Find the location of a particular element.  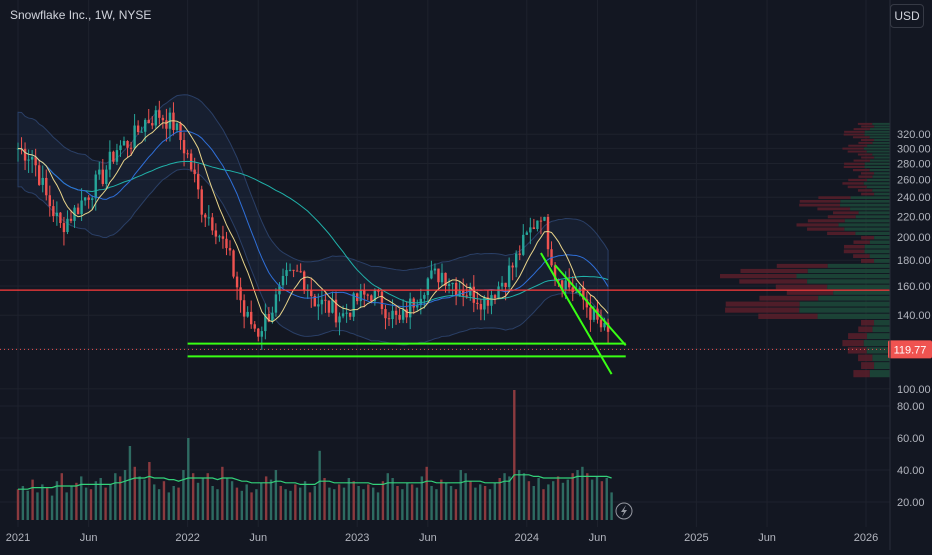

y-tick-label: 240.00 is located at coordinates (914, 198).